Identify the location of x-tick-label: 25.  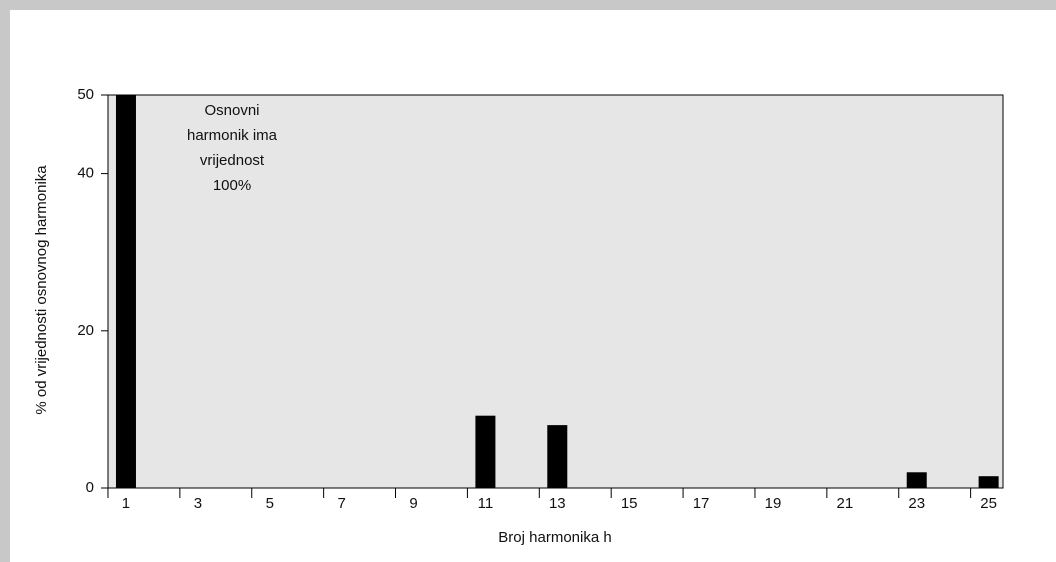
(988, 503).